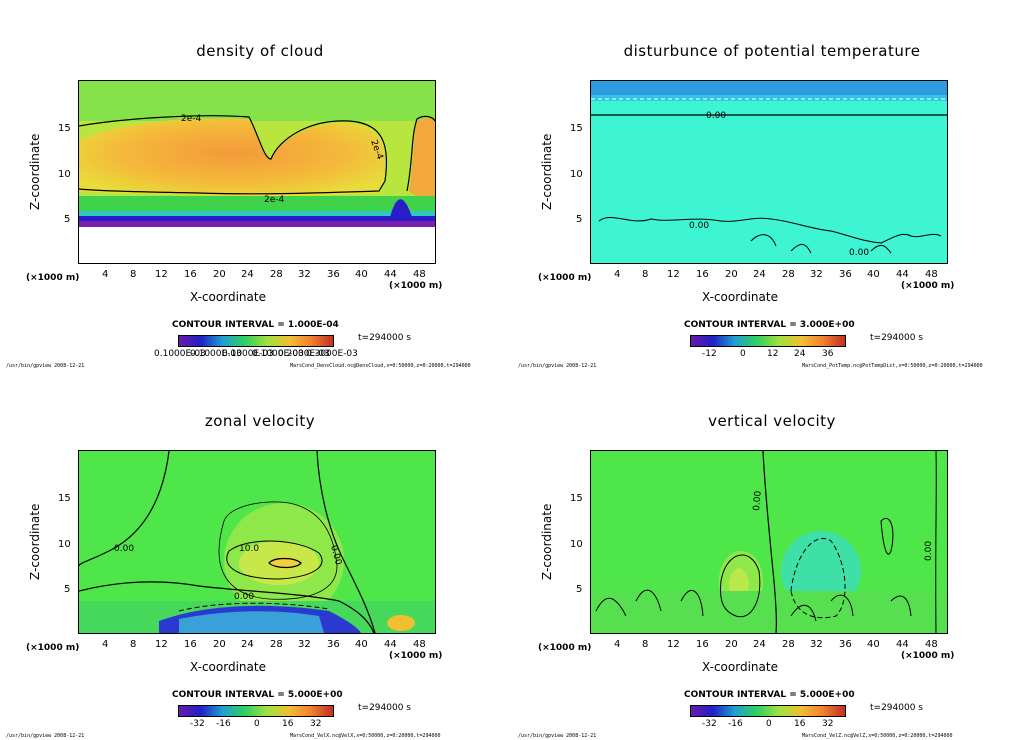 This screenshot has width=1024, height=740. What do you see at coordinates (257, 101) in the screenshot?
I see `field-upper-band` at bounding box center [257, 101].